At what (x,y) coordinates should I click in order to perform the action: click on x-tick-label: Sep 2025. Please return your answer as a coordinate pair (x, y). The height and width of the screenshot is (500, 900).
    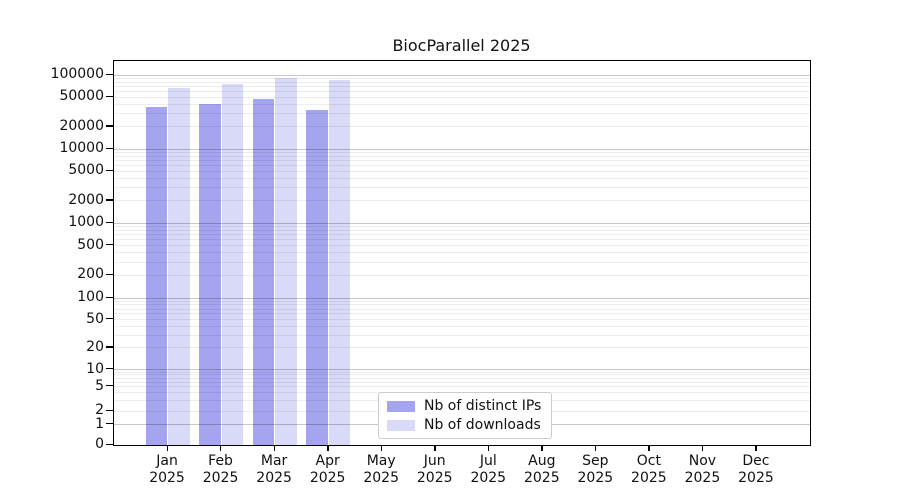
    Looking at the image, I should click on (595, 470).